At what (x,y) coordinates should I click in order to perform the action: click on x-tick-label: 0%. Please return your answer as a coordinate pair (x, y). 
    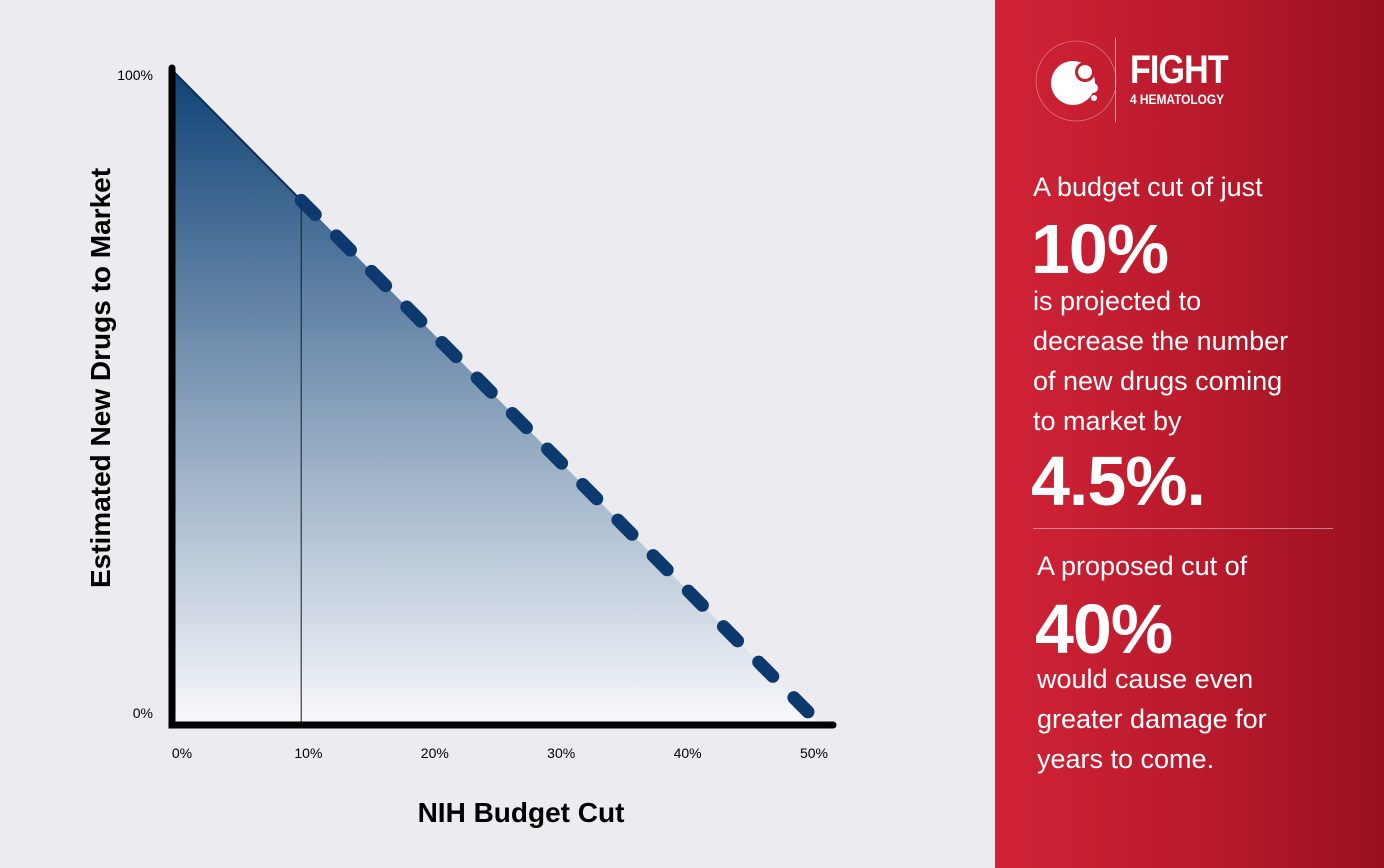
    Looking at the image, I should click on (182, 753).